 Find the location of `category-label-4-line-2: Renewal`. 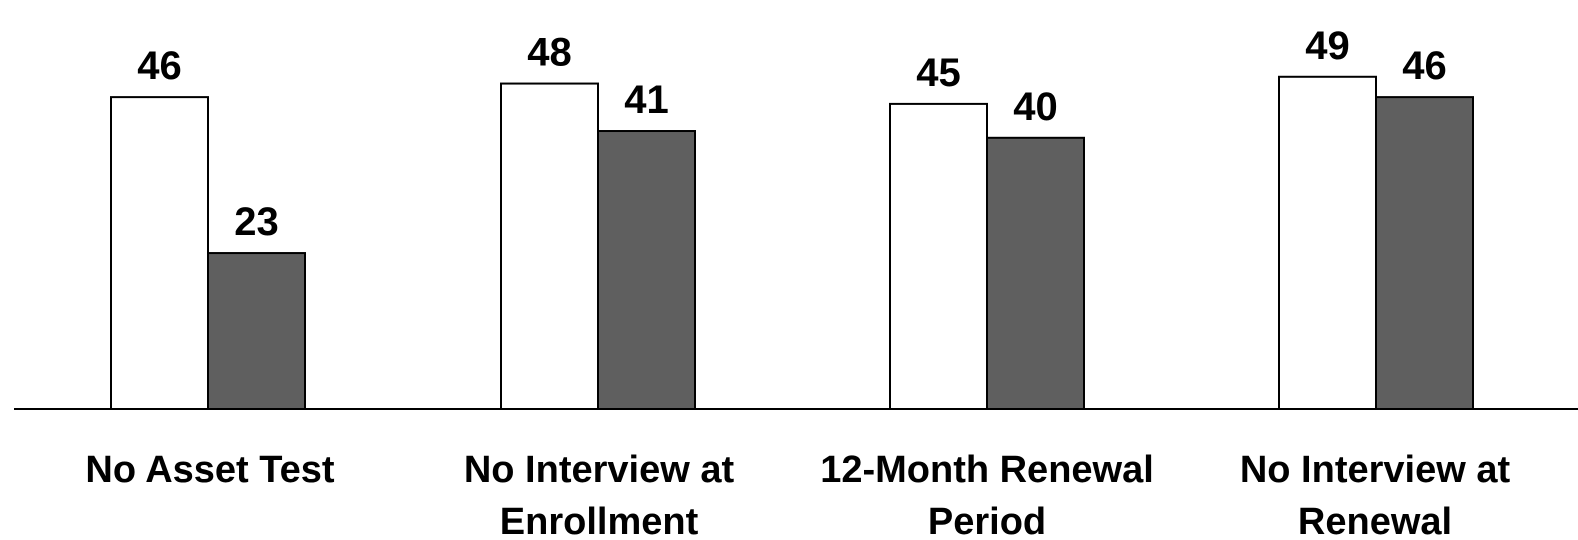

category-label-4-line-2: Renewal is located at coordinates (1375, 520).